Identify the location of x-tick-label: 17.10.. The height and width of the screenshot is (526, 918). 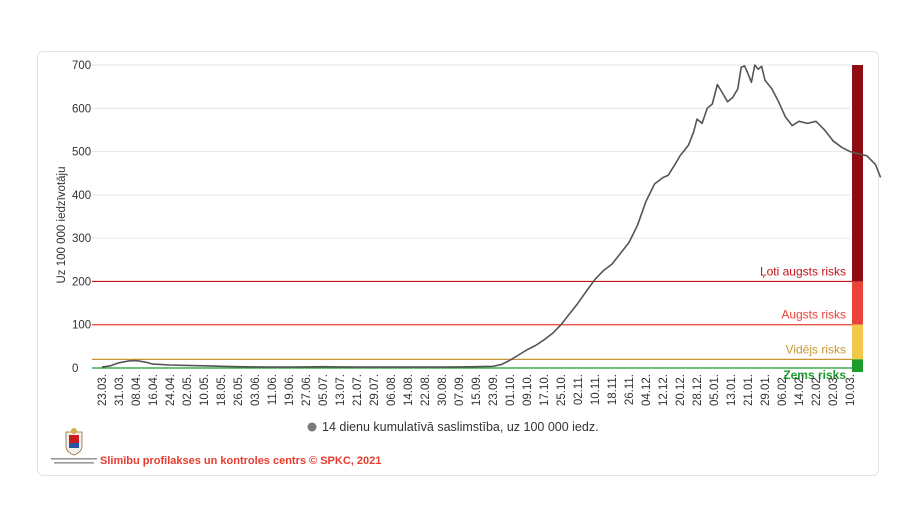
(545, 390).